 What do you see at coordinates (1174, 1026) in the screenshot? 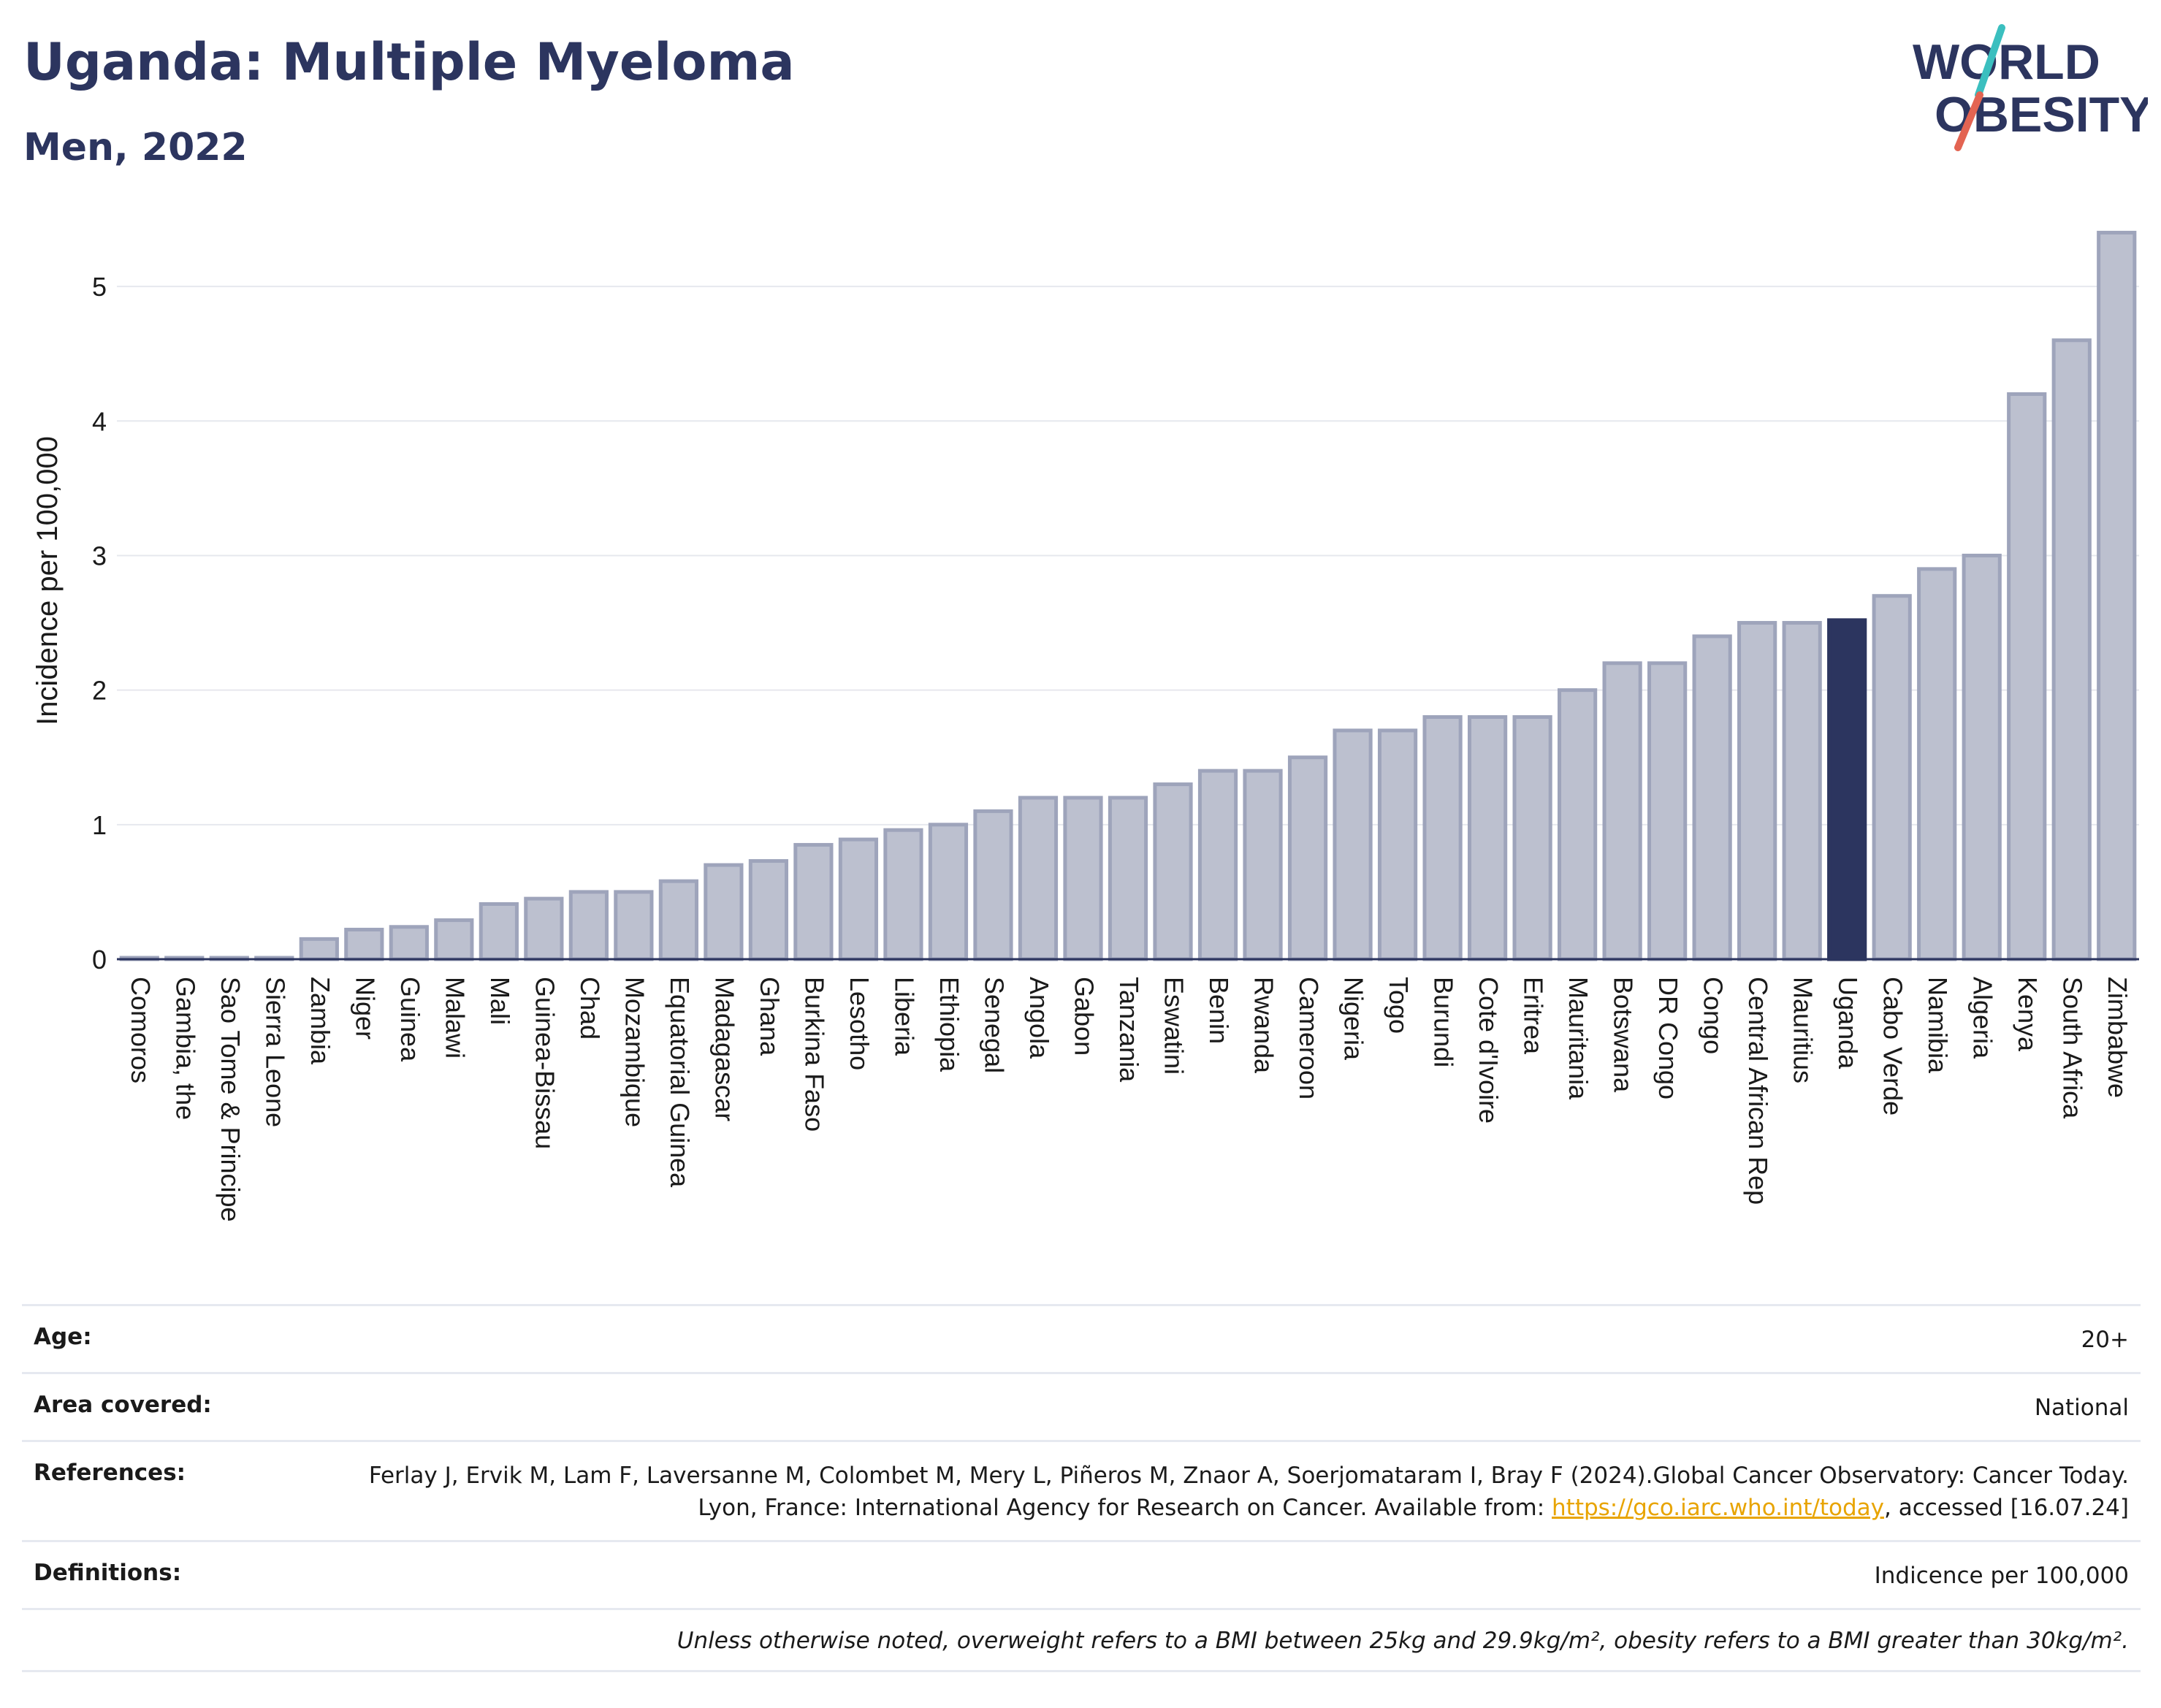
I see `x-tick-label: Eswatini` at bounding box center [1174, 1026].